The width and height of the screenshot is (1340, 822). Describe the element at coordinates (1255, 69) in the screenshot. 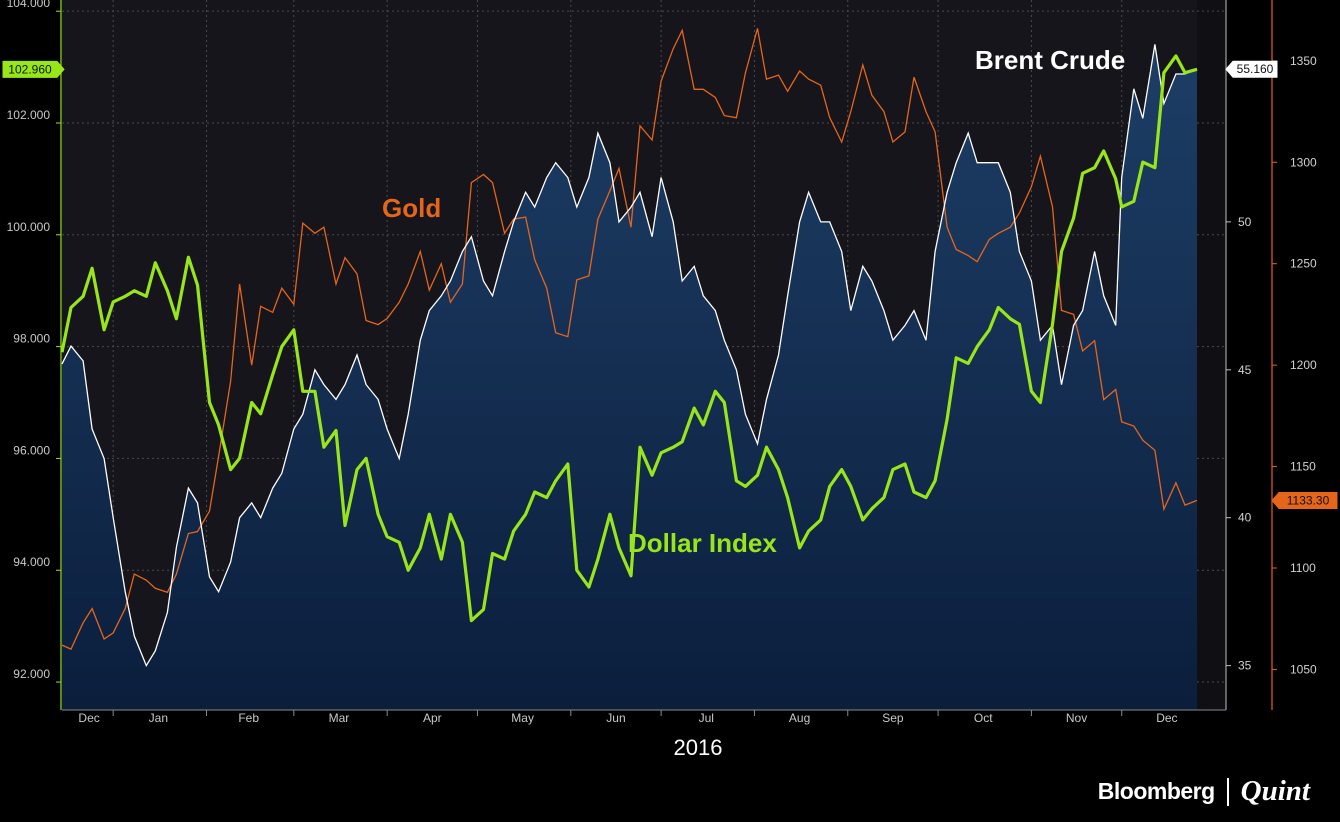

I see `brent-last-value-text: 55.160` at that location.